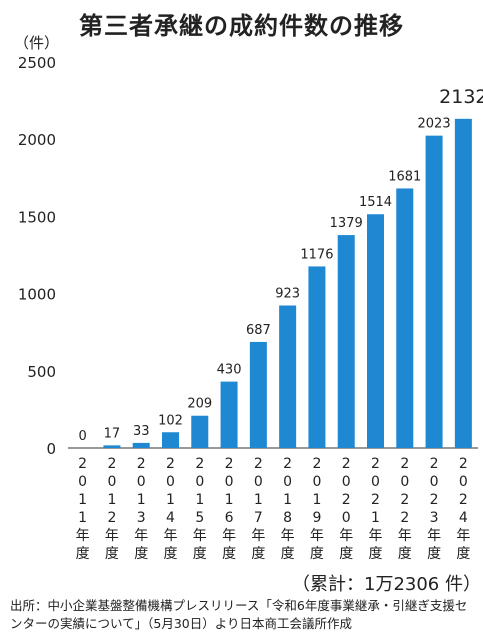  Describe the element at coordinates (346, 223) in the screenshot. I see `value-label: 1379` at that location.